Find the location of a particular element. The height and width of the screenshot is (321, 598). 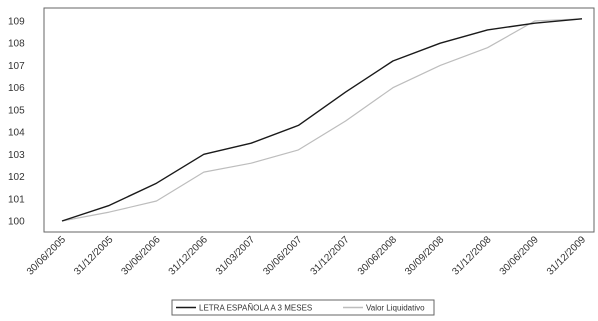

y-tick-label: 108 is located at coordinates (16, 44).